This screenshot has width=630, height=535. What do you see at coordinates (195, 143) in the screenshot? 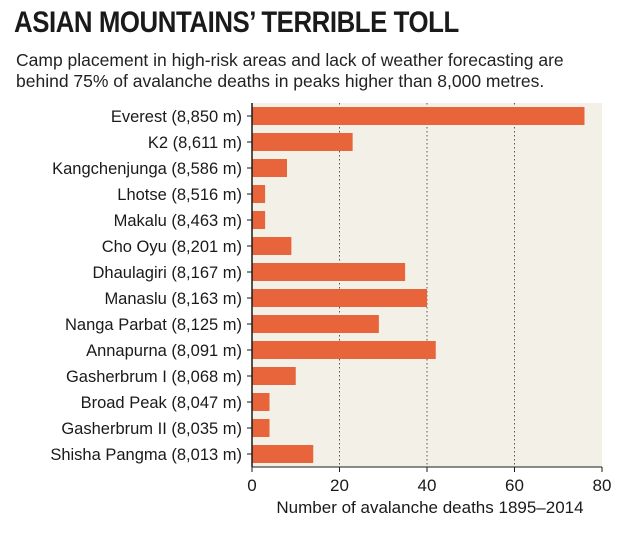
I see `category-label: K2 (8,611 m)` at bounding box center [195, 143].